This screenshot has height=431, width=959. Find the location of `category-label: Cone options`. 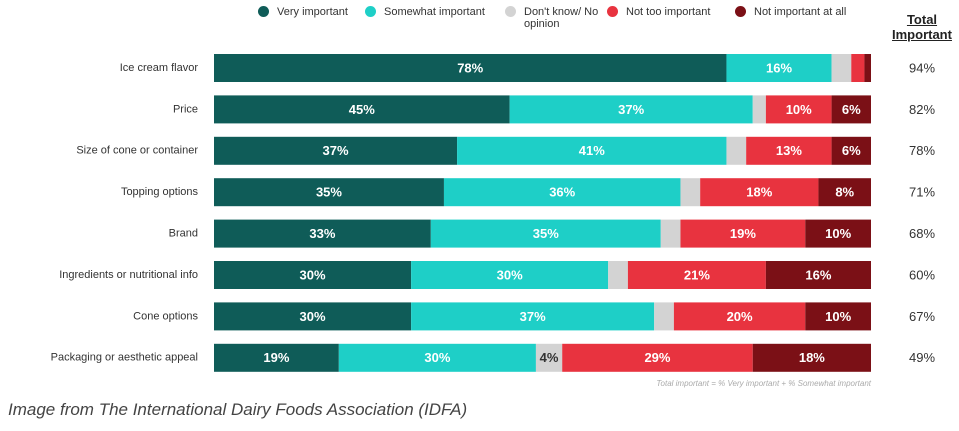

category-label: Cone options is located at coordinates (165, 316).